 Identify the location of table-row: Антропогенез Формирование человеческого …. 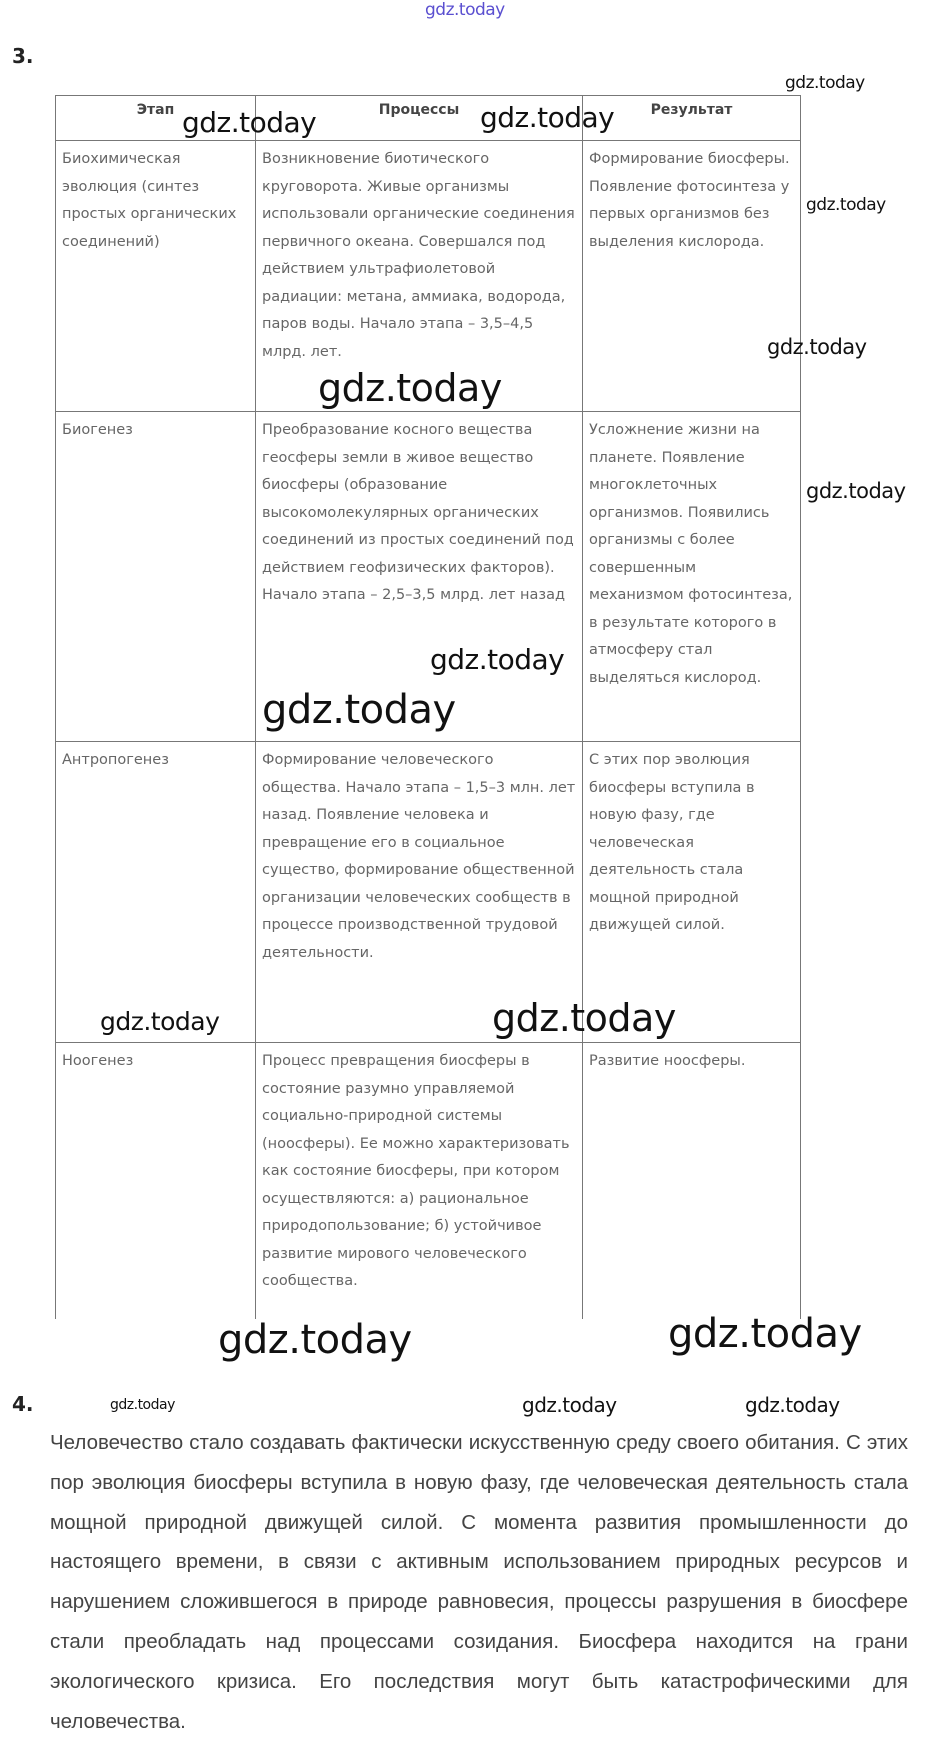
(428, 892).